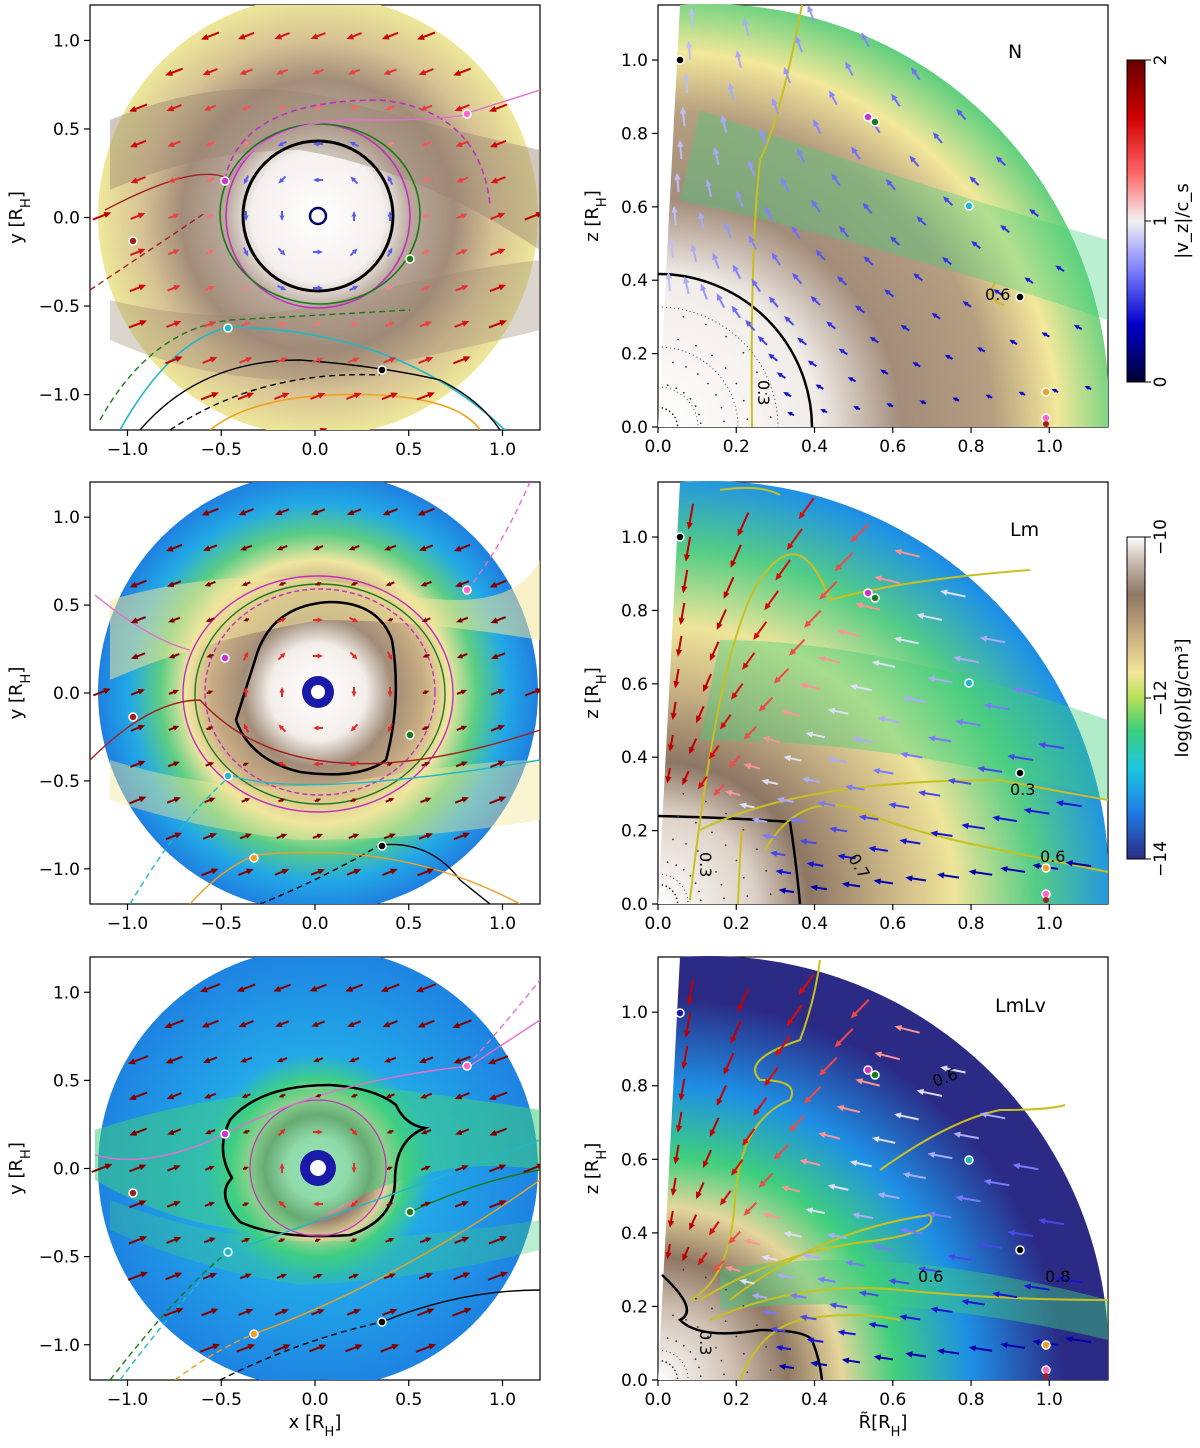  I want to click on x-tick-label: 0.6, so click(892, 1400).